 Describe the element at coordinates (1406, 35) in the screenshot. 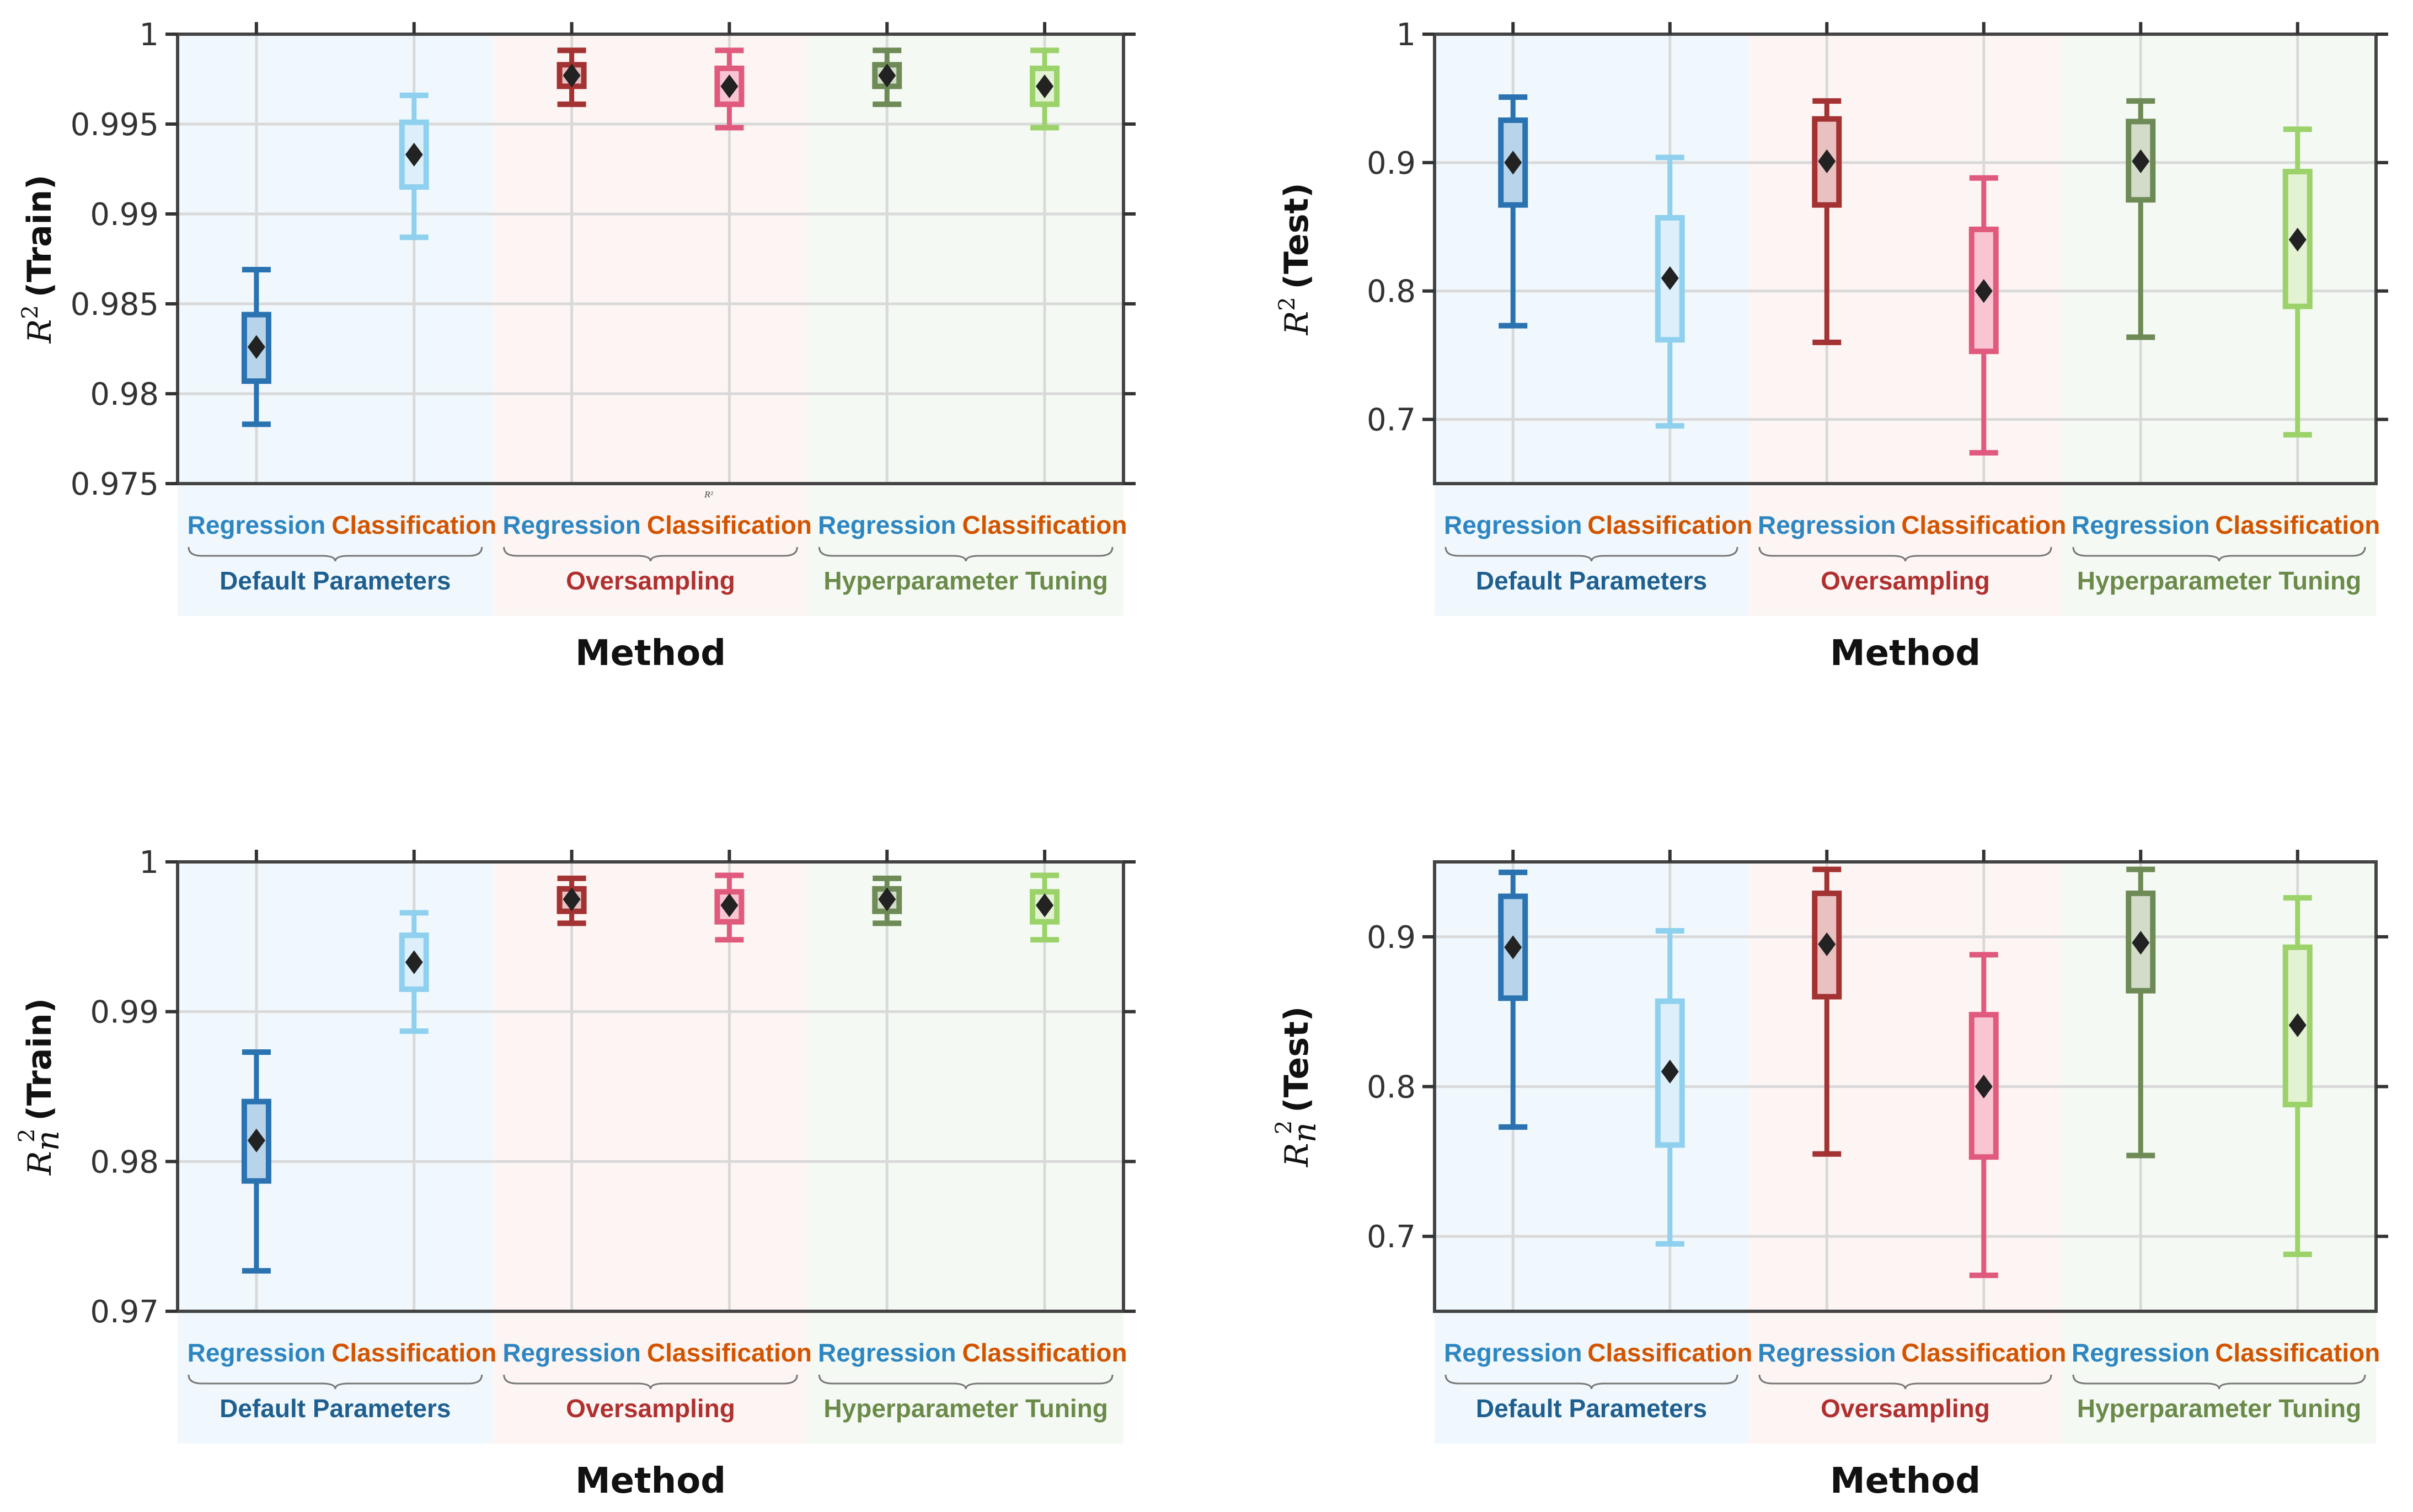

I see `y-tick-label: 1` at that location.